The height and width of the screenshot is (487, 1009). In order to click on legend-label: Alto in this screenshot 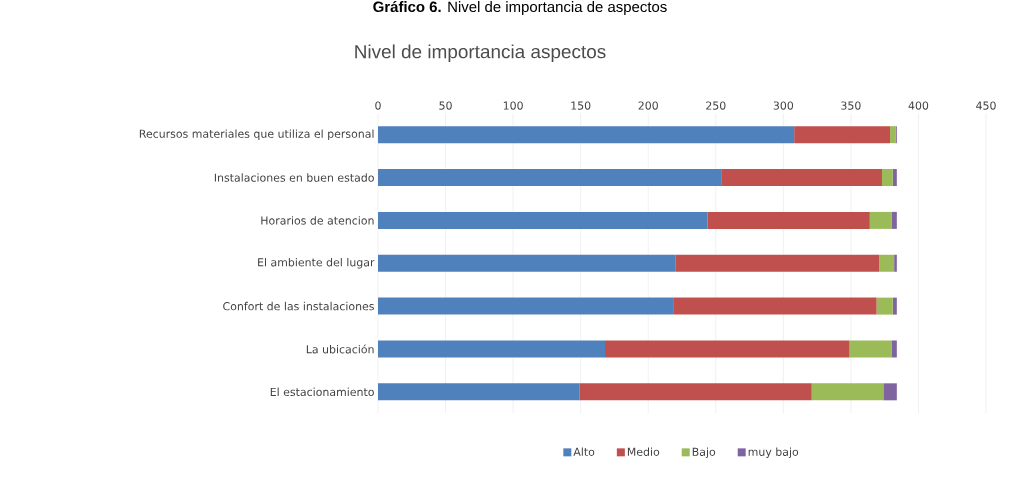, I will do `click(584, 451)`.